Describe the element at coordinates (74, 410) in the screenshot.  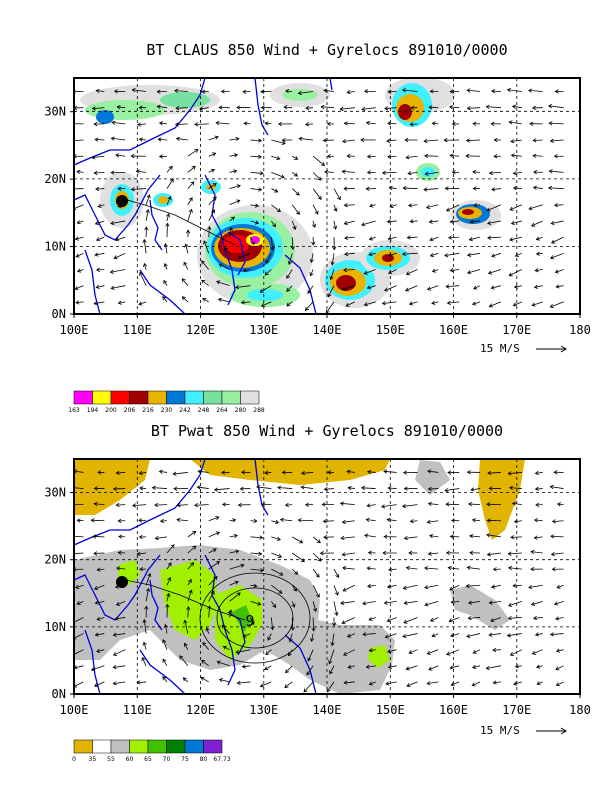
I see `colorbar-label: 163` at that location.